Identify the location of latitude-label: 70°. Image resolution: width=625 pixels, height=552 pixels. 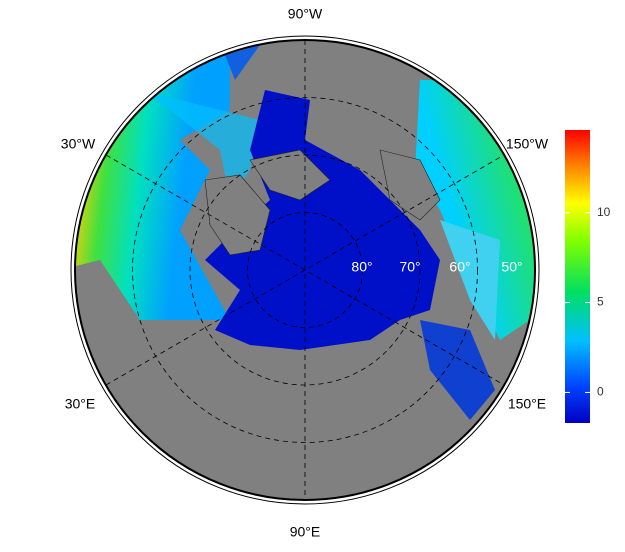
(409, 267).